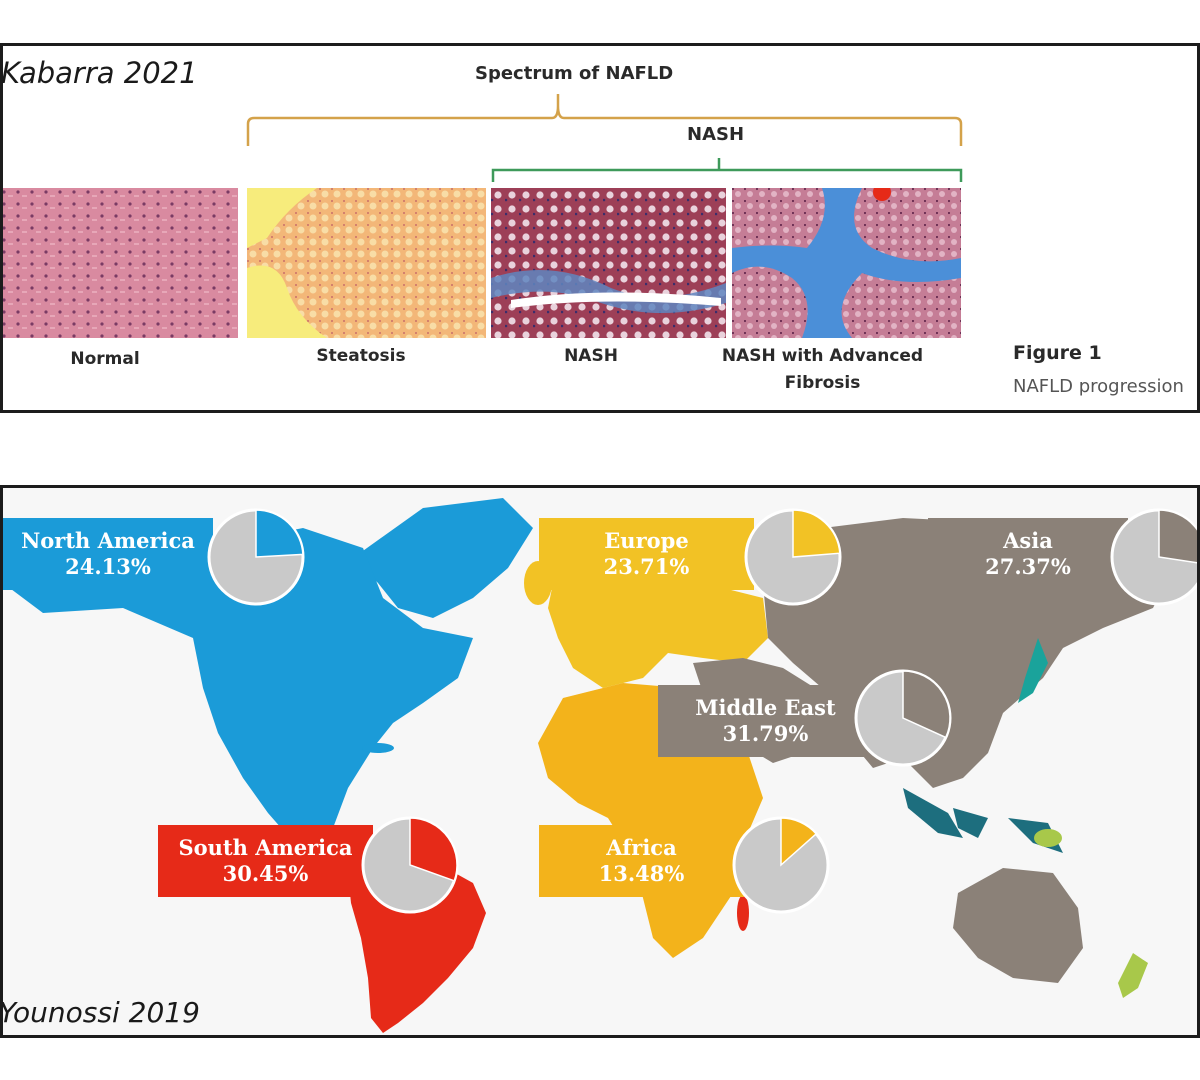  I want to click on madagascar-shape, so click(743, 913).